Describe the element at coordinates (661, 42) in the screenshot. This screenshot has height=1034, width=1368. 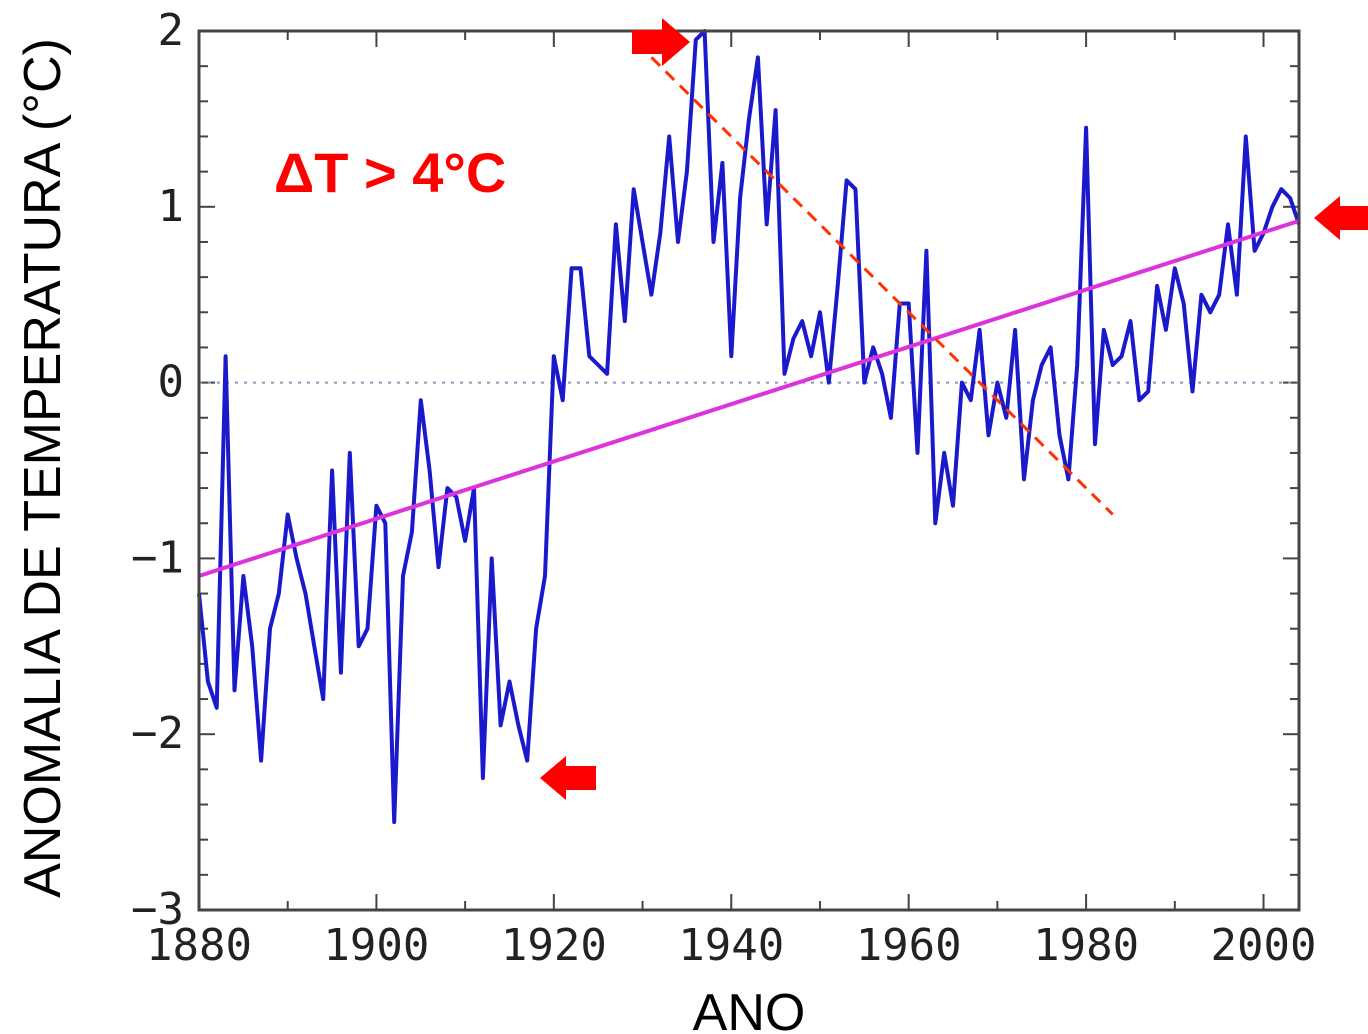
I see `arrow-right-peak-icon` at that location.